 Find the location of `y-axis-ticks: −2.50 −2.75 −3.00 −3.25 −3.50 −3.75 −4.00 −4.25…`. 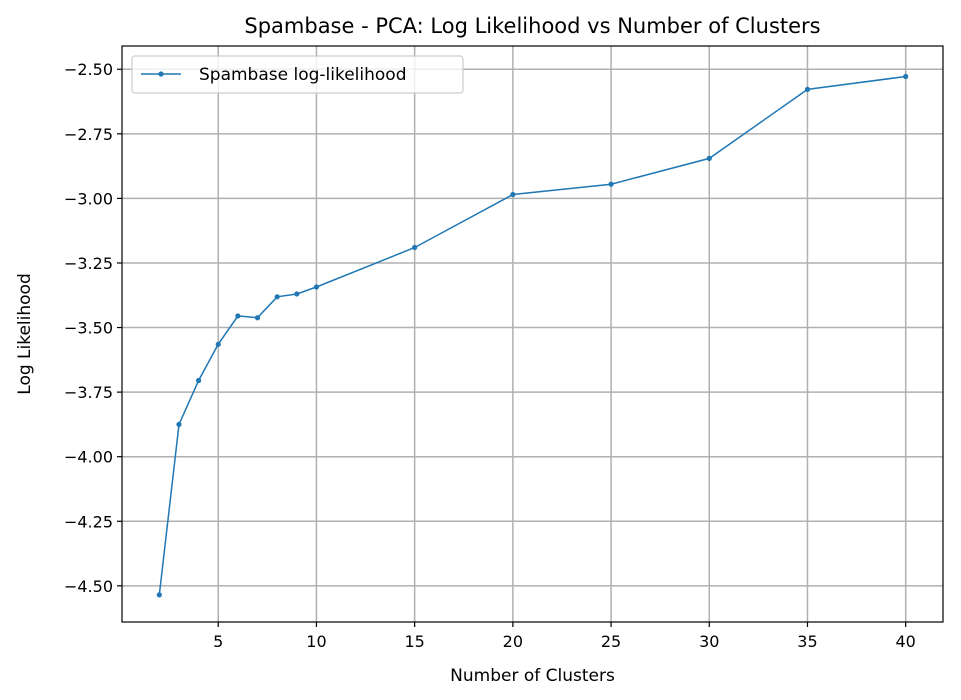

y-axis-ticks: −2.50 −2.75 −3.00 −3.25 −3.50 −3.75 −4.00 −4.25… is located at coordinates (93, 328).